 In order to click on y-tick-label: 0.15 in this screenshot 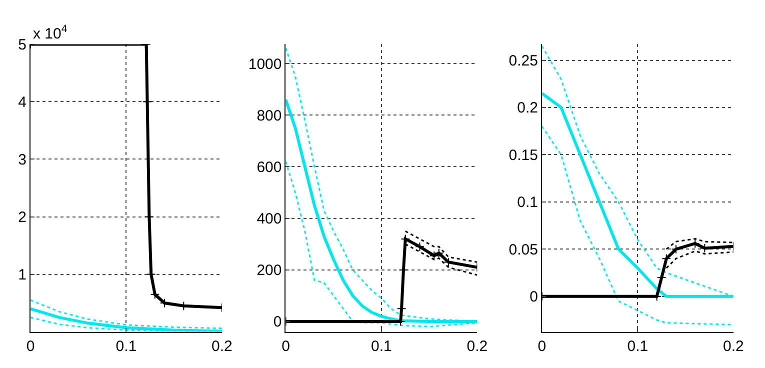, I will do `click(523, 155)`.